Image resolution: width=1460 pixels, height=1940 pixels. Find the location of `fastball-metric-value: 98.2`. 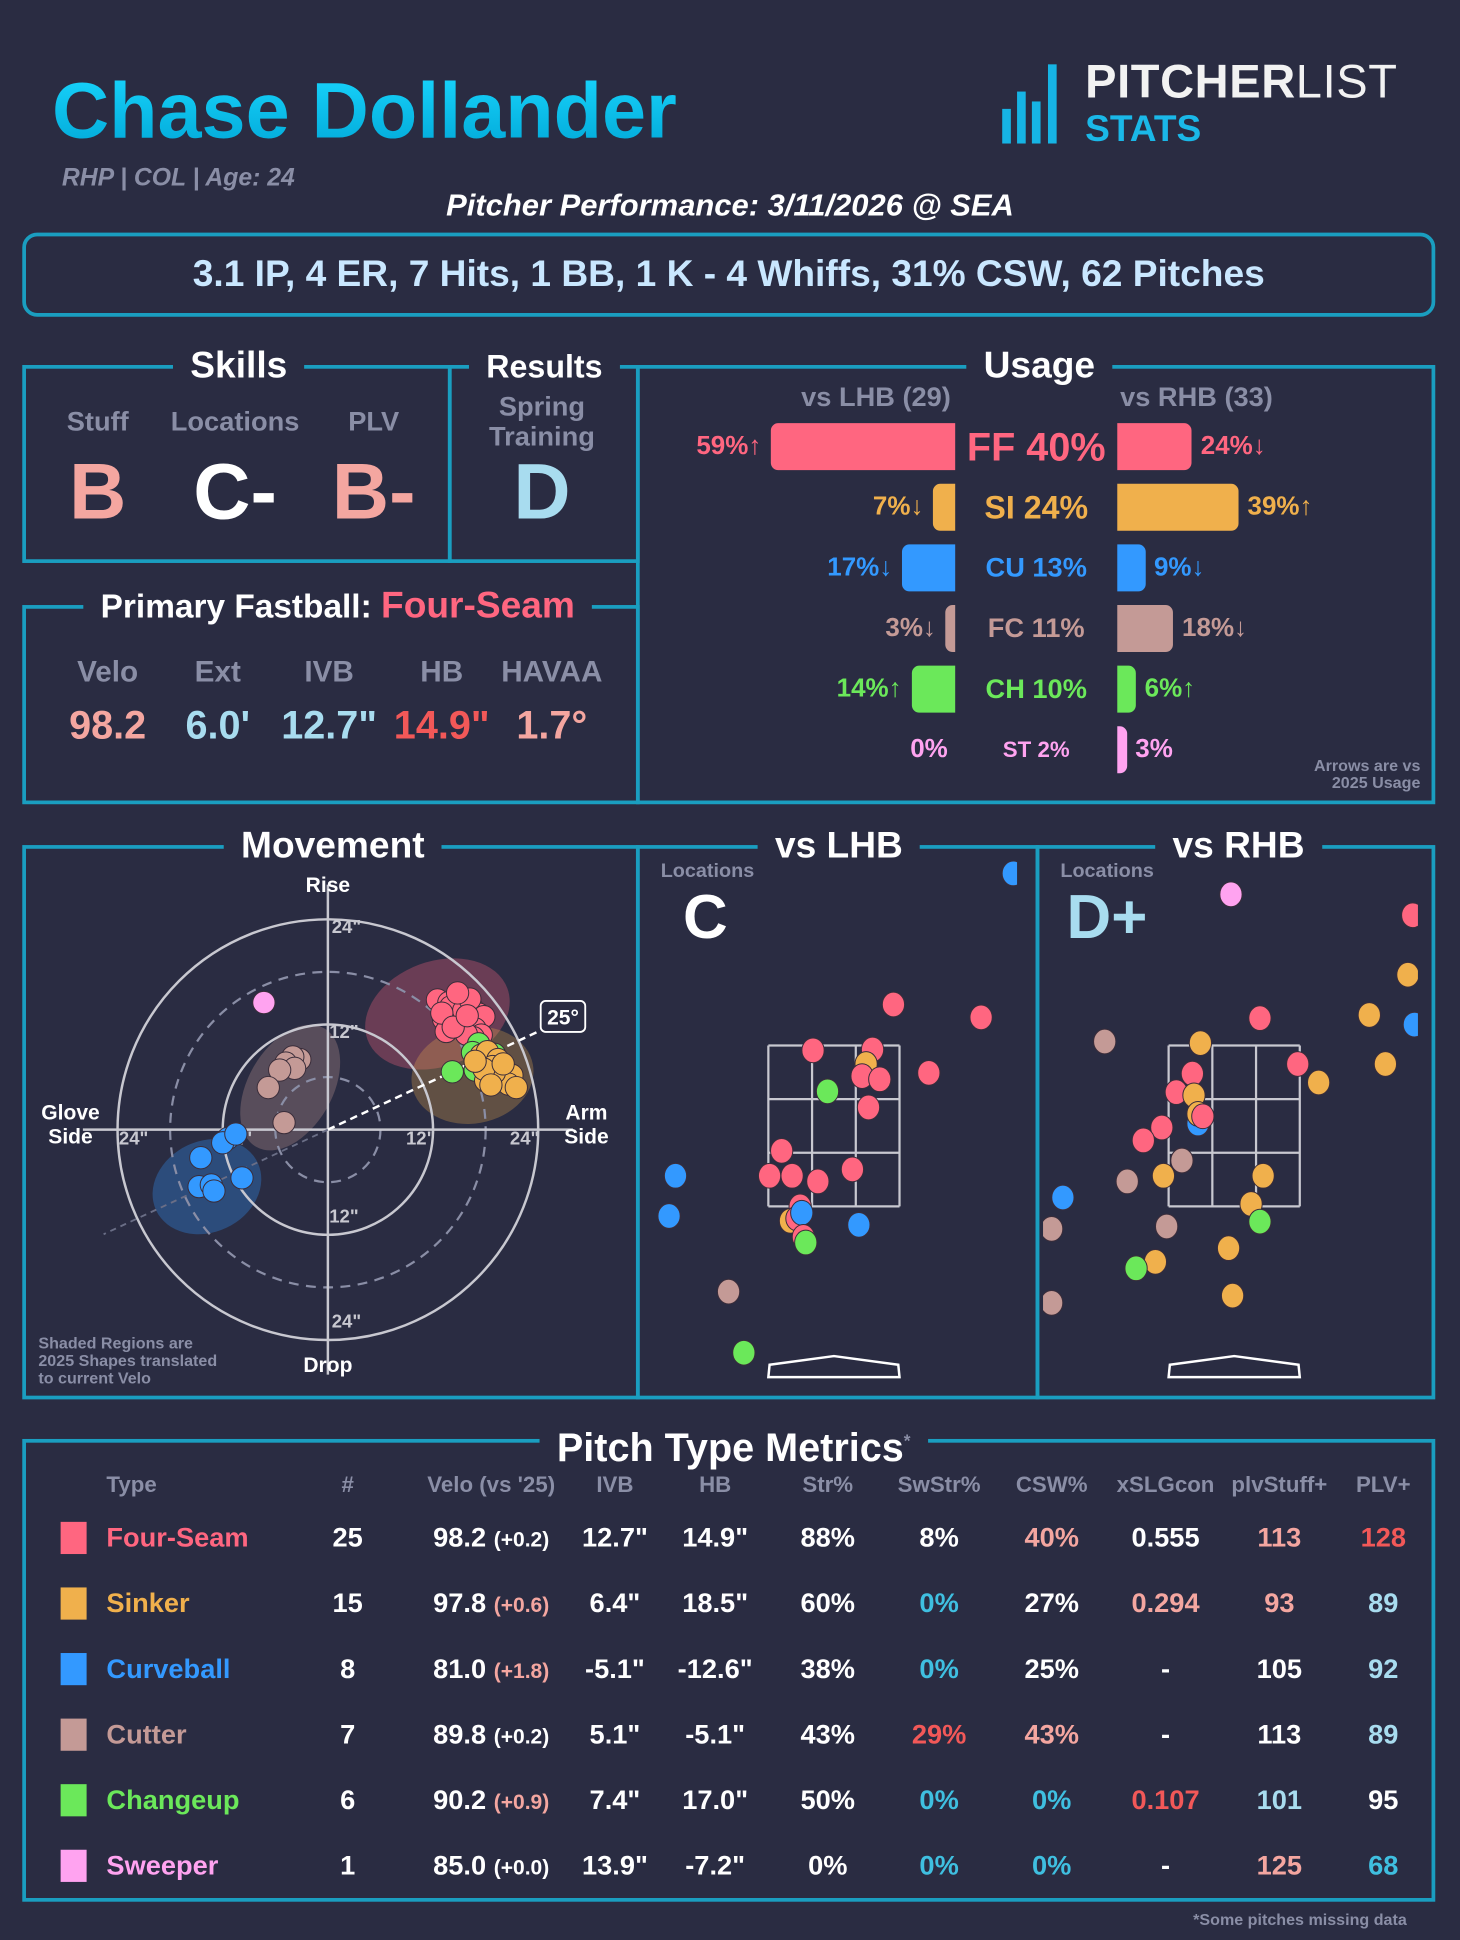

fastball-metric-value: 98.2 is located at coordinates (108, 725).